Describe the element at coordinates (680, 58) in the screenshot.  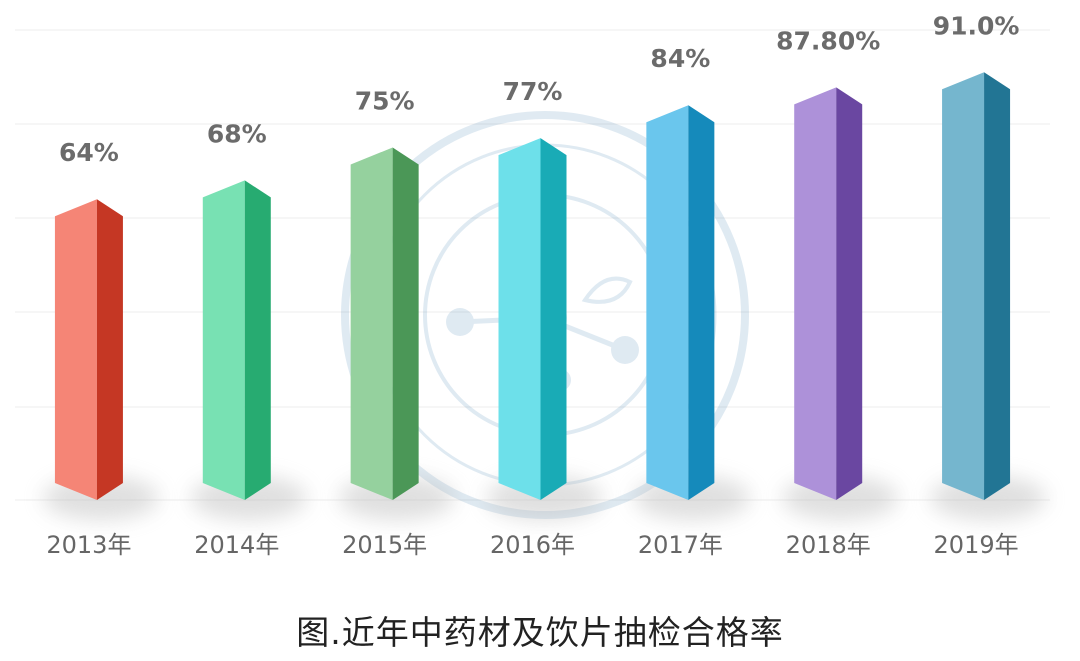
I see `value-label: 84%` at that location.